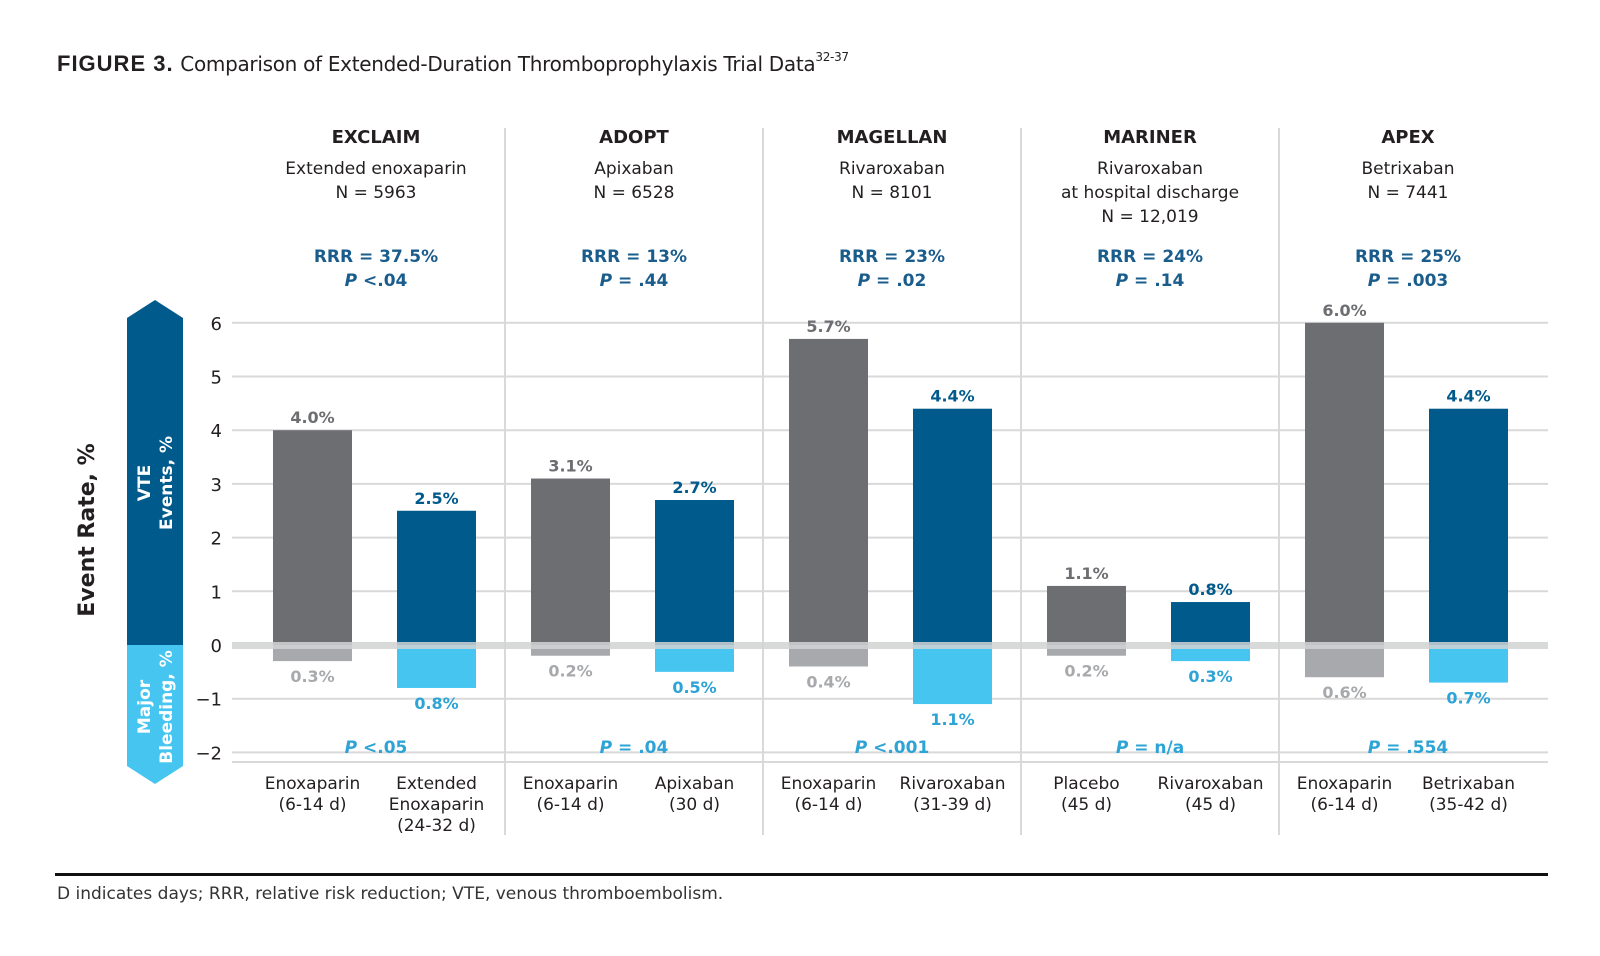 The width and height of the screenshot is (1600, 956). I want to click on bleeding-bar-label: 0.6%, so click(1344, 692).